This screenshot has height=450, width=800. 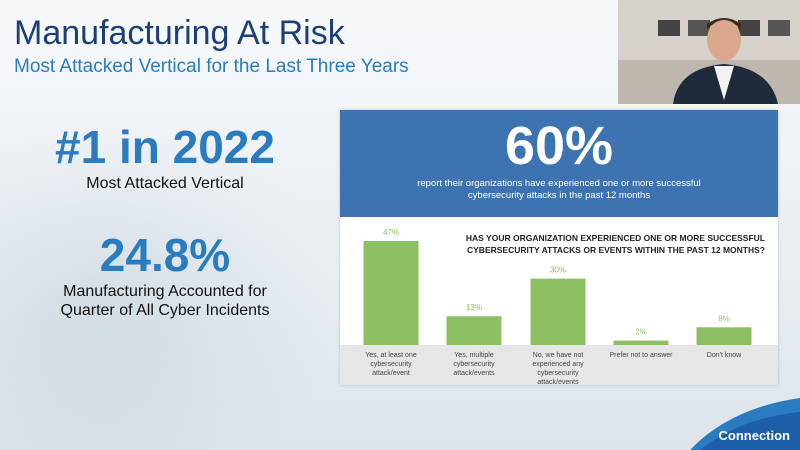 What do you see at coordinates (724, 355) in the screenshot?
I see `category-label: Don't know` at bounding box center [724, 355].